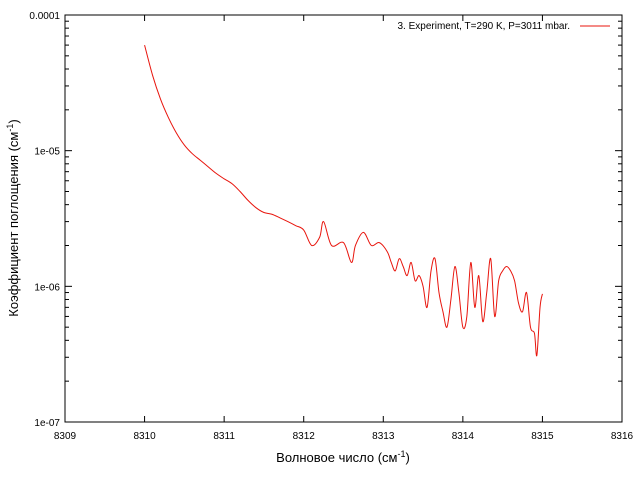  I want to click on x-tick-label: 8311, so click(224, 436).